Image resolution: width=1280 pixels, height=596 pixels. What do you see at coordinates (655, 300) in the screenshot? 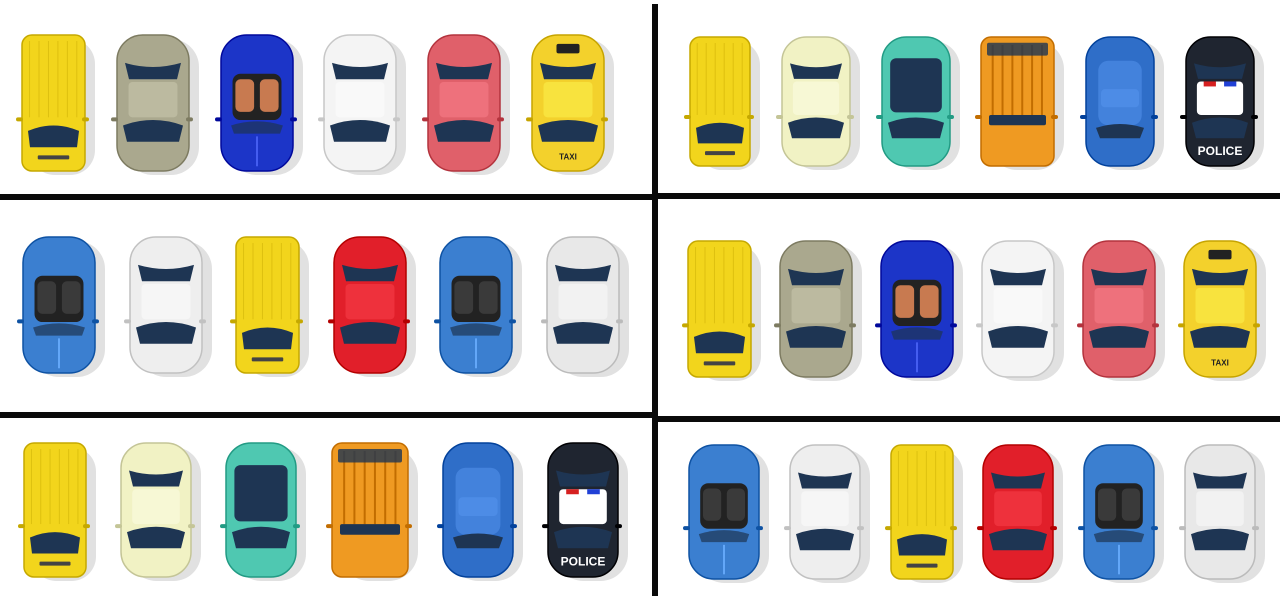
I see `divider-vertical` at bounding box center [655, 300].